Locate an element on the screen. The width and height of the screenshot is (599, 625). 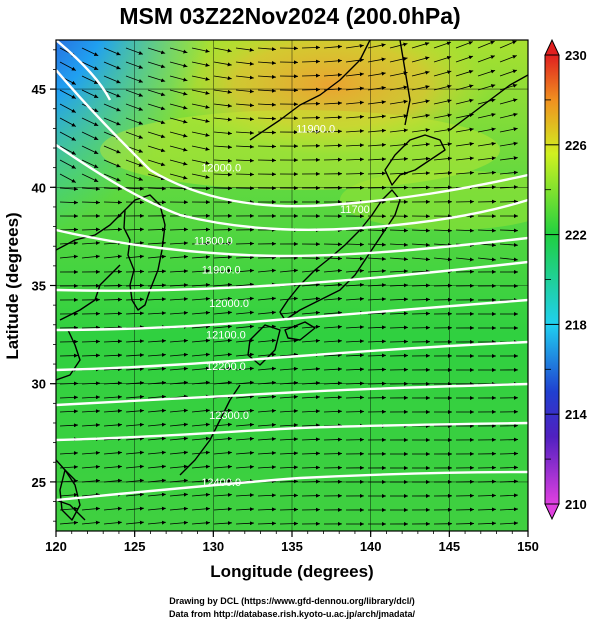
y-tick-label: 30 is located at coordinates (39, 384).